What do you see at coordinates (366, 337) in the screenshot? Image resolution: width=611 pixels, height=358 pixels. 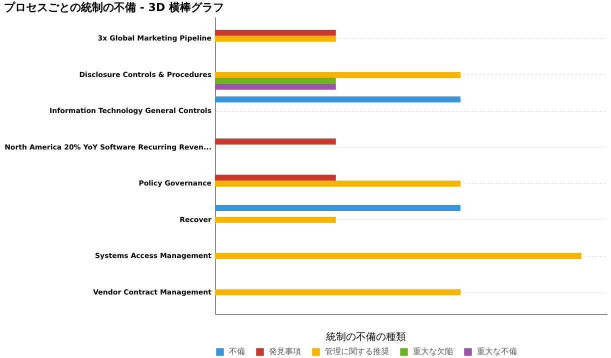 I see `legend-title: 統制の不備の種類` at bounding box center [366, 337].